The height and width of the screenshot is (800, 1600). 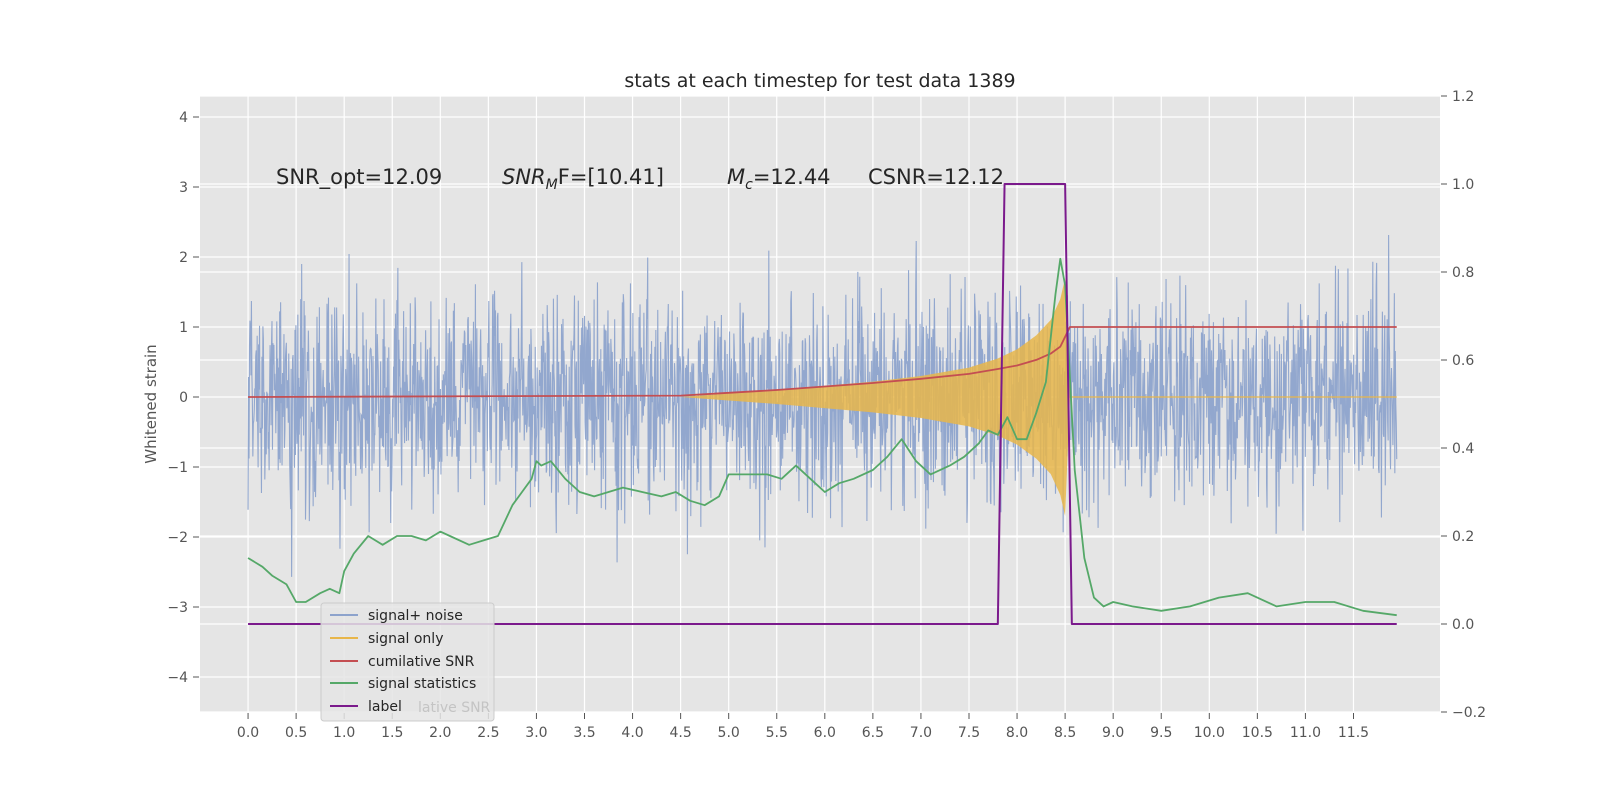 What do you see at coordinates (440, 733) in the screenshot?
I see `x-tick-label-4: 2.0` at bounding box center [440, 733].